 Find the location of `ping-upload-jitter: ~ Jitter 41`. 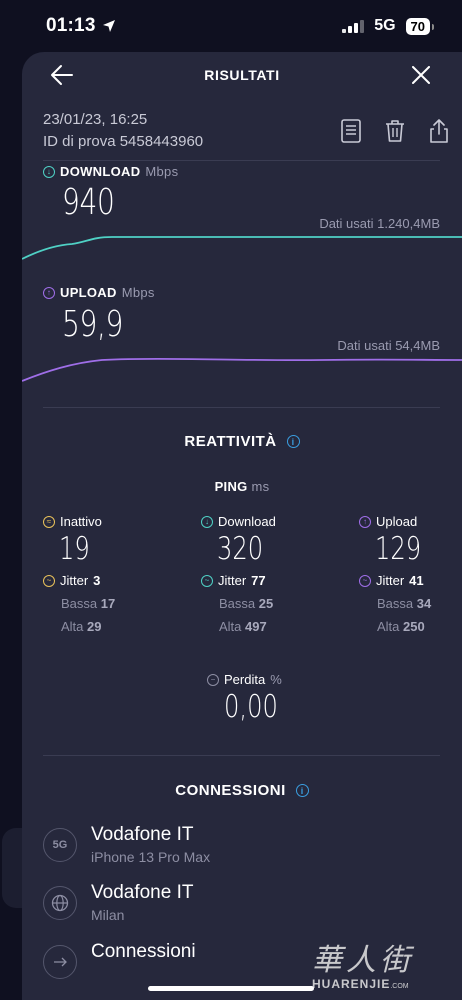

ping-upload-jitter: ~ Jitter 41 is located at coordinates (410, 580).